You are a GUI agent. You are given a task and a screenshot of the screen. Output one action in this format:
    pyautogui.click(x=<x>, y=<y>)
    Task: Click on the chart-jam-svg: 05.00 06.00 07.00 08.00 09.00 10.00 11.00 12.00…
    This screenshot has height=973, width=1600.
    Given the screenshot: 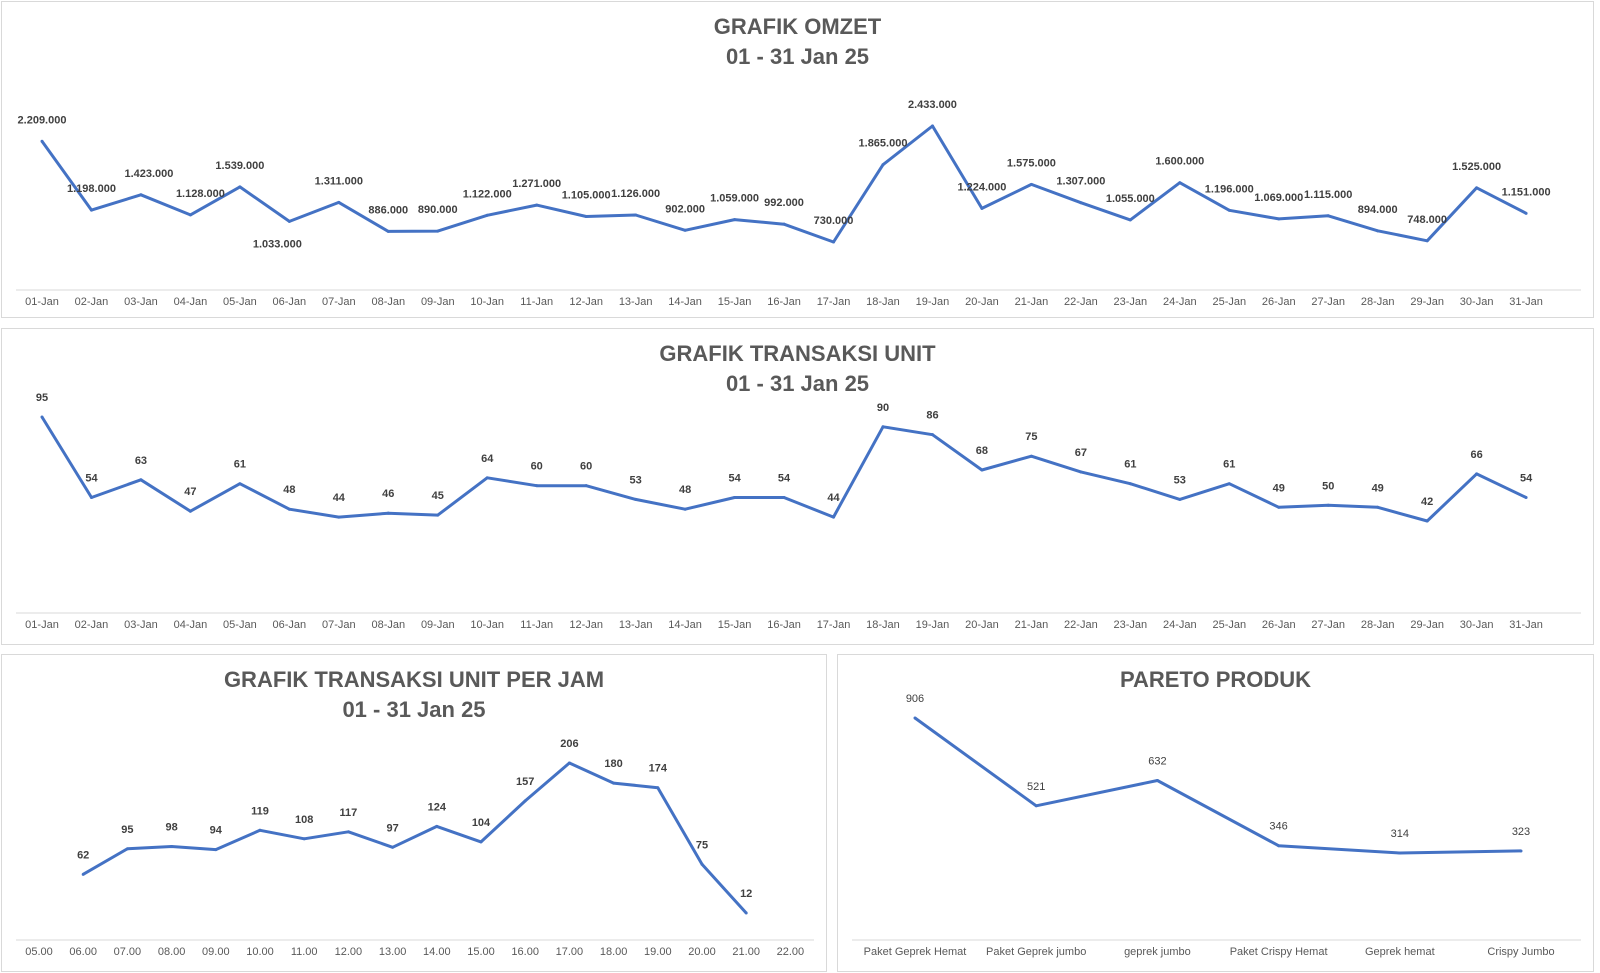 What is the action you would take?
    pyautogui.click(x=415, y=848)
    